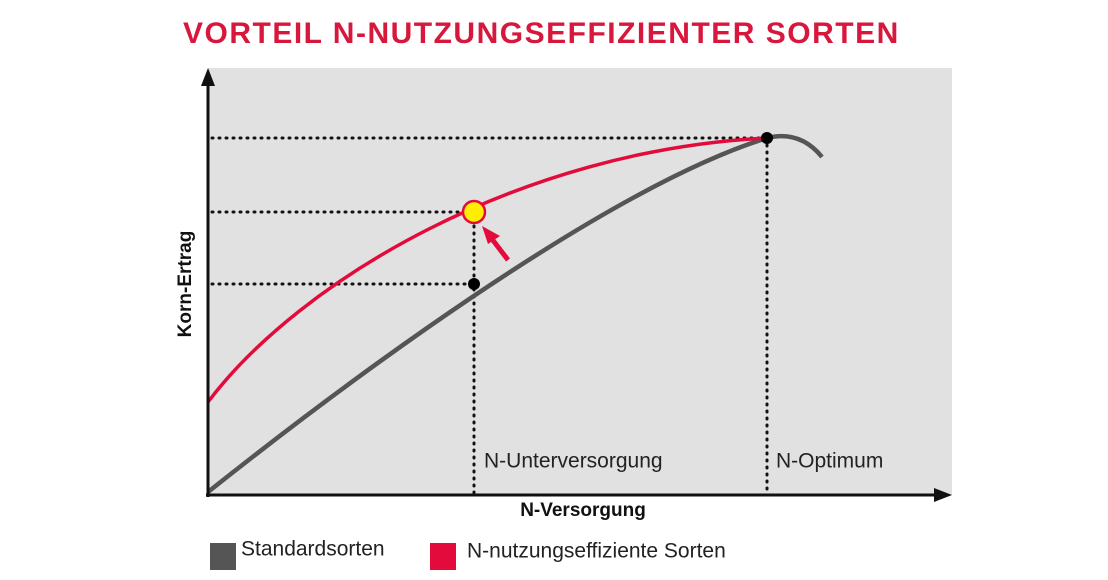 This screenshot has width=1108, height=580. I want to click on legend-label: N-nutzungseffiziente Sorten, so click(596, 551).